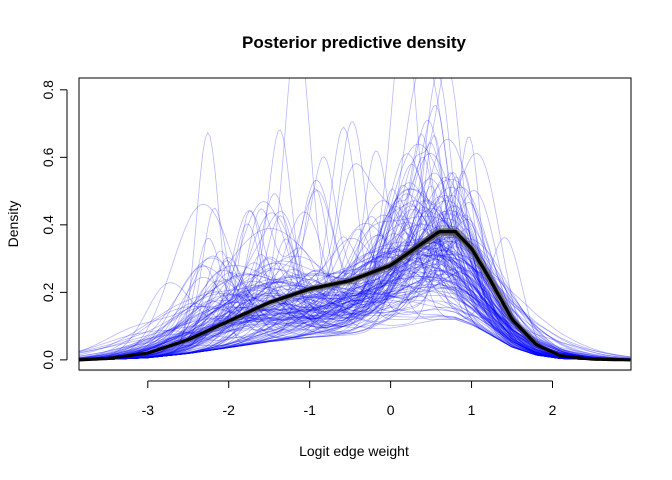 Image resolution: width=672 pixels, height=480 pixels. What do you see at coordinates (472, 410) in the screenshot?
I see `x-tick-label: 1` at bounding box center [472, 410].